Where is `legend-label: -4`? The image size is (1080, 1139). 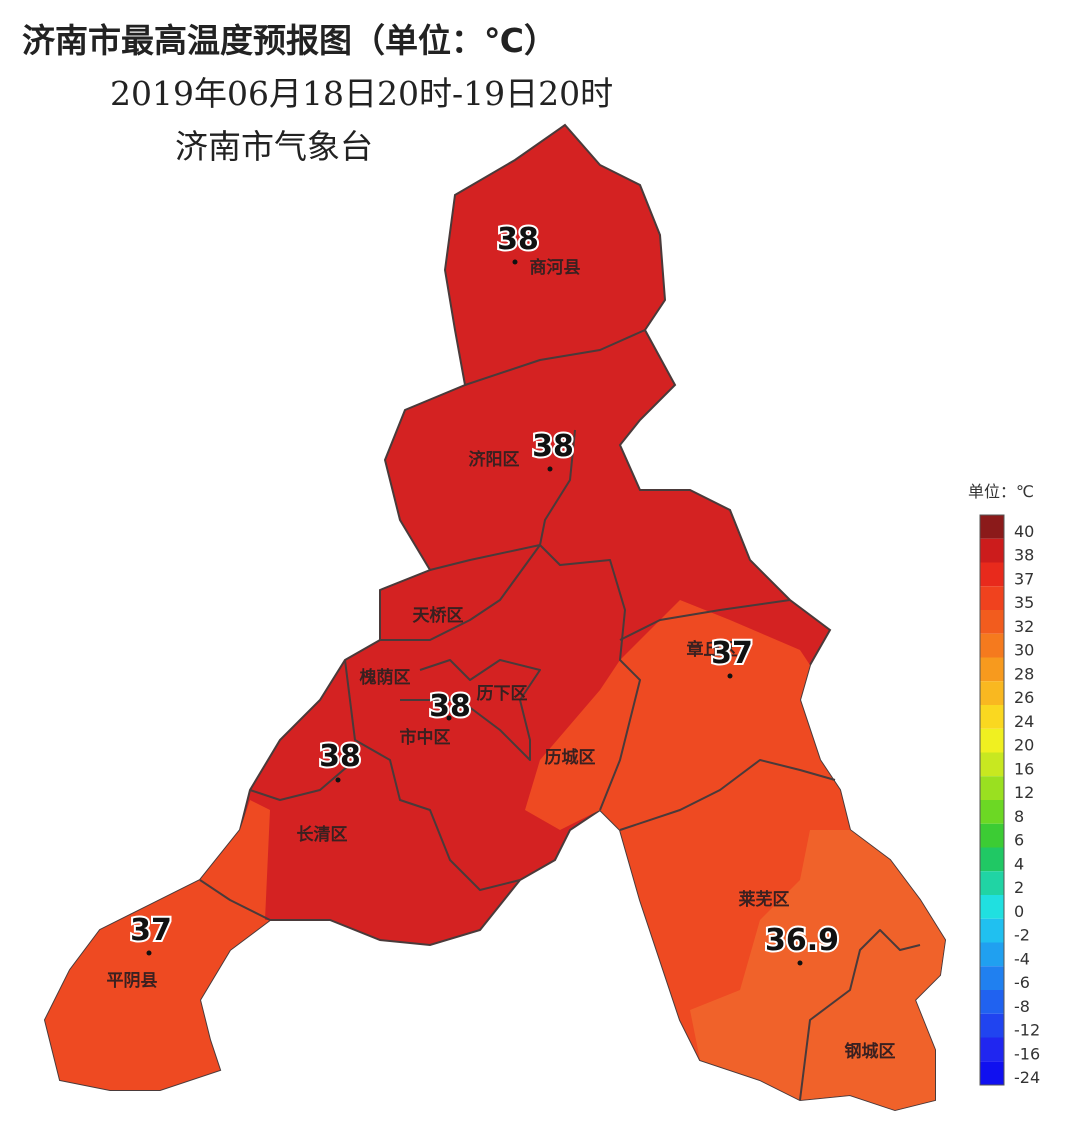 legend-label: -4 is located at coordinates (1022, 958).